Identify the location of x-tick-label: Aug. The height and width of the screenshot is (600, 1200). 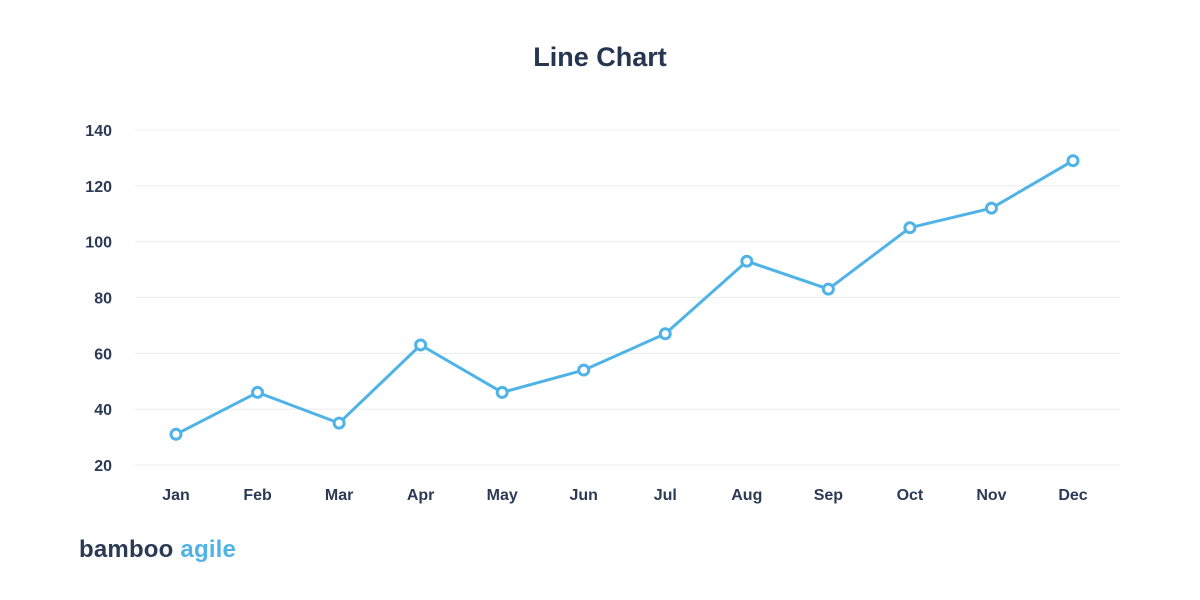
(746, 495).